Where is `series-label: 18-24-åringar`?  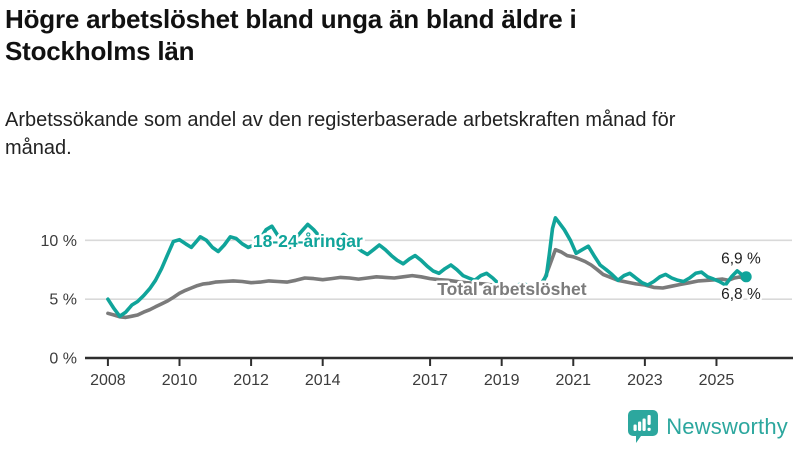 series-label: 18-24-åringar is located at coordinates (308, 241).